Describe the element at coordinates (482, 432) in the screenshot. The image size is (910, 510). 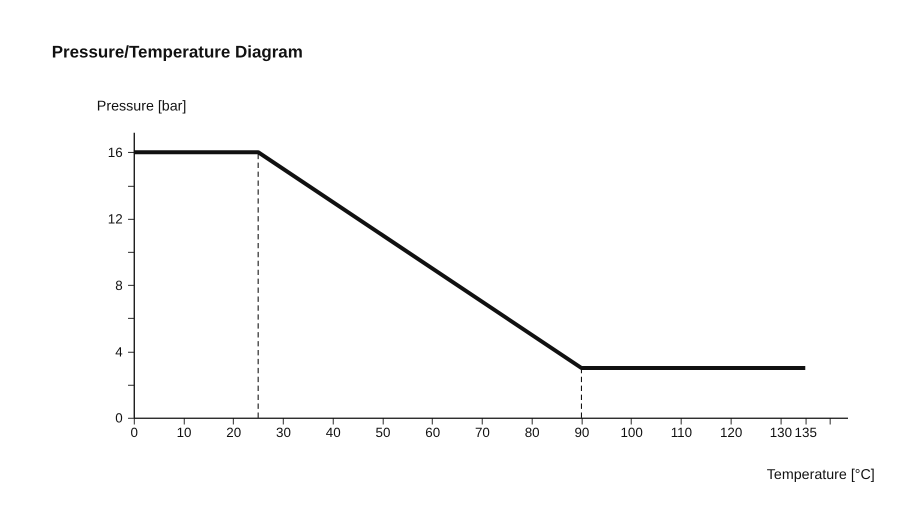
I see `x-tick-label: 70` at that location.